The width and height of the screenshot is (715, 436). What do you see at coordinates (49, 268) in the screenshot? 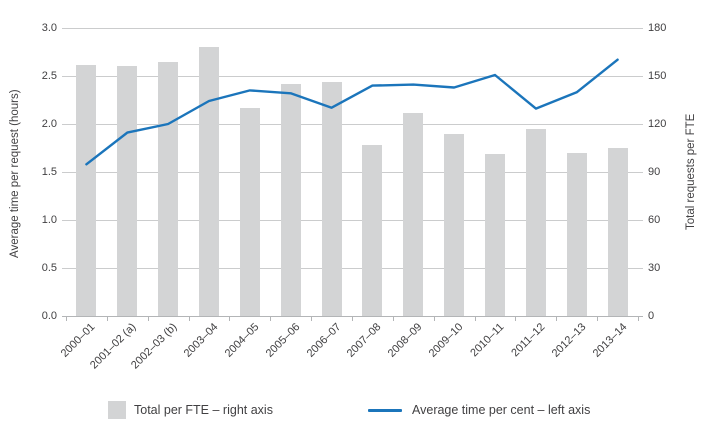
I see `y-axis-tick-label-left: 0.5` at bounding box center [49, 268].